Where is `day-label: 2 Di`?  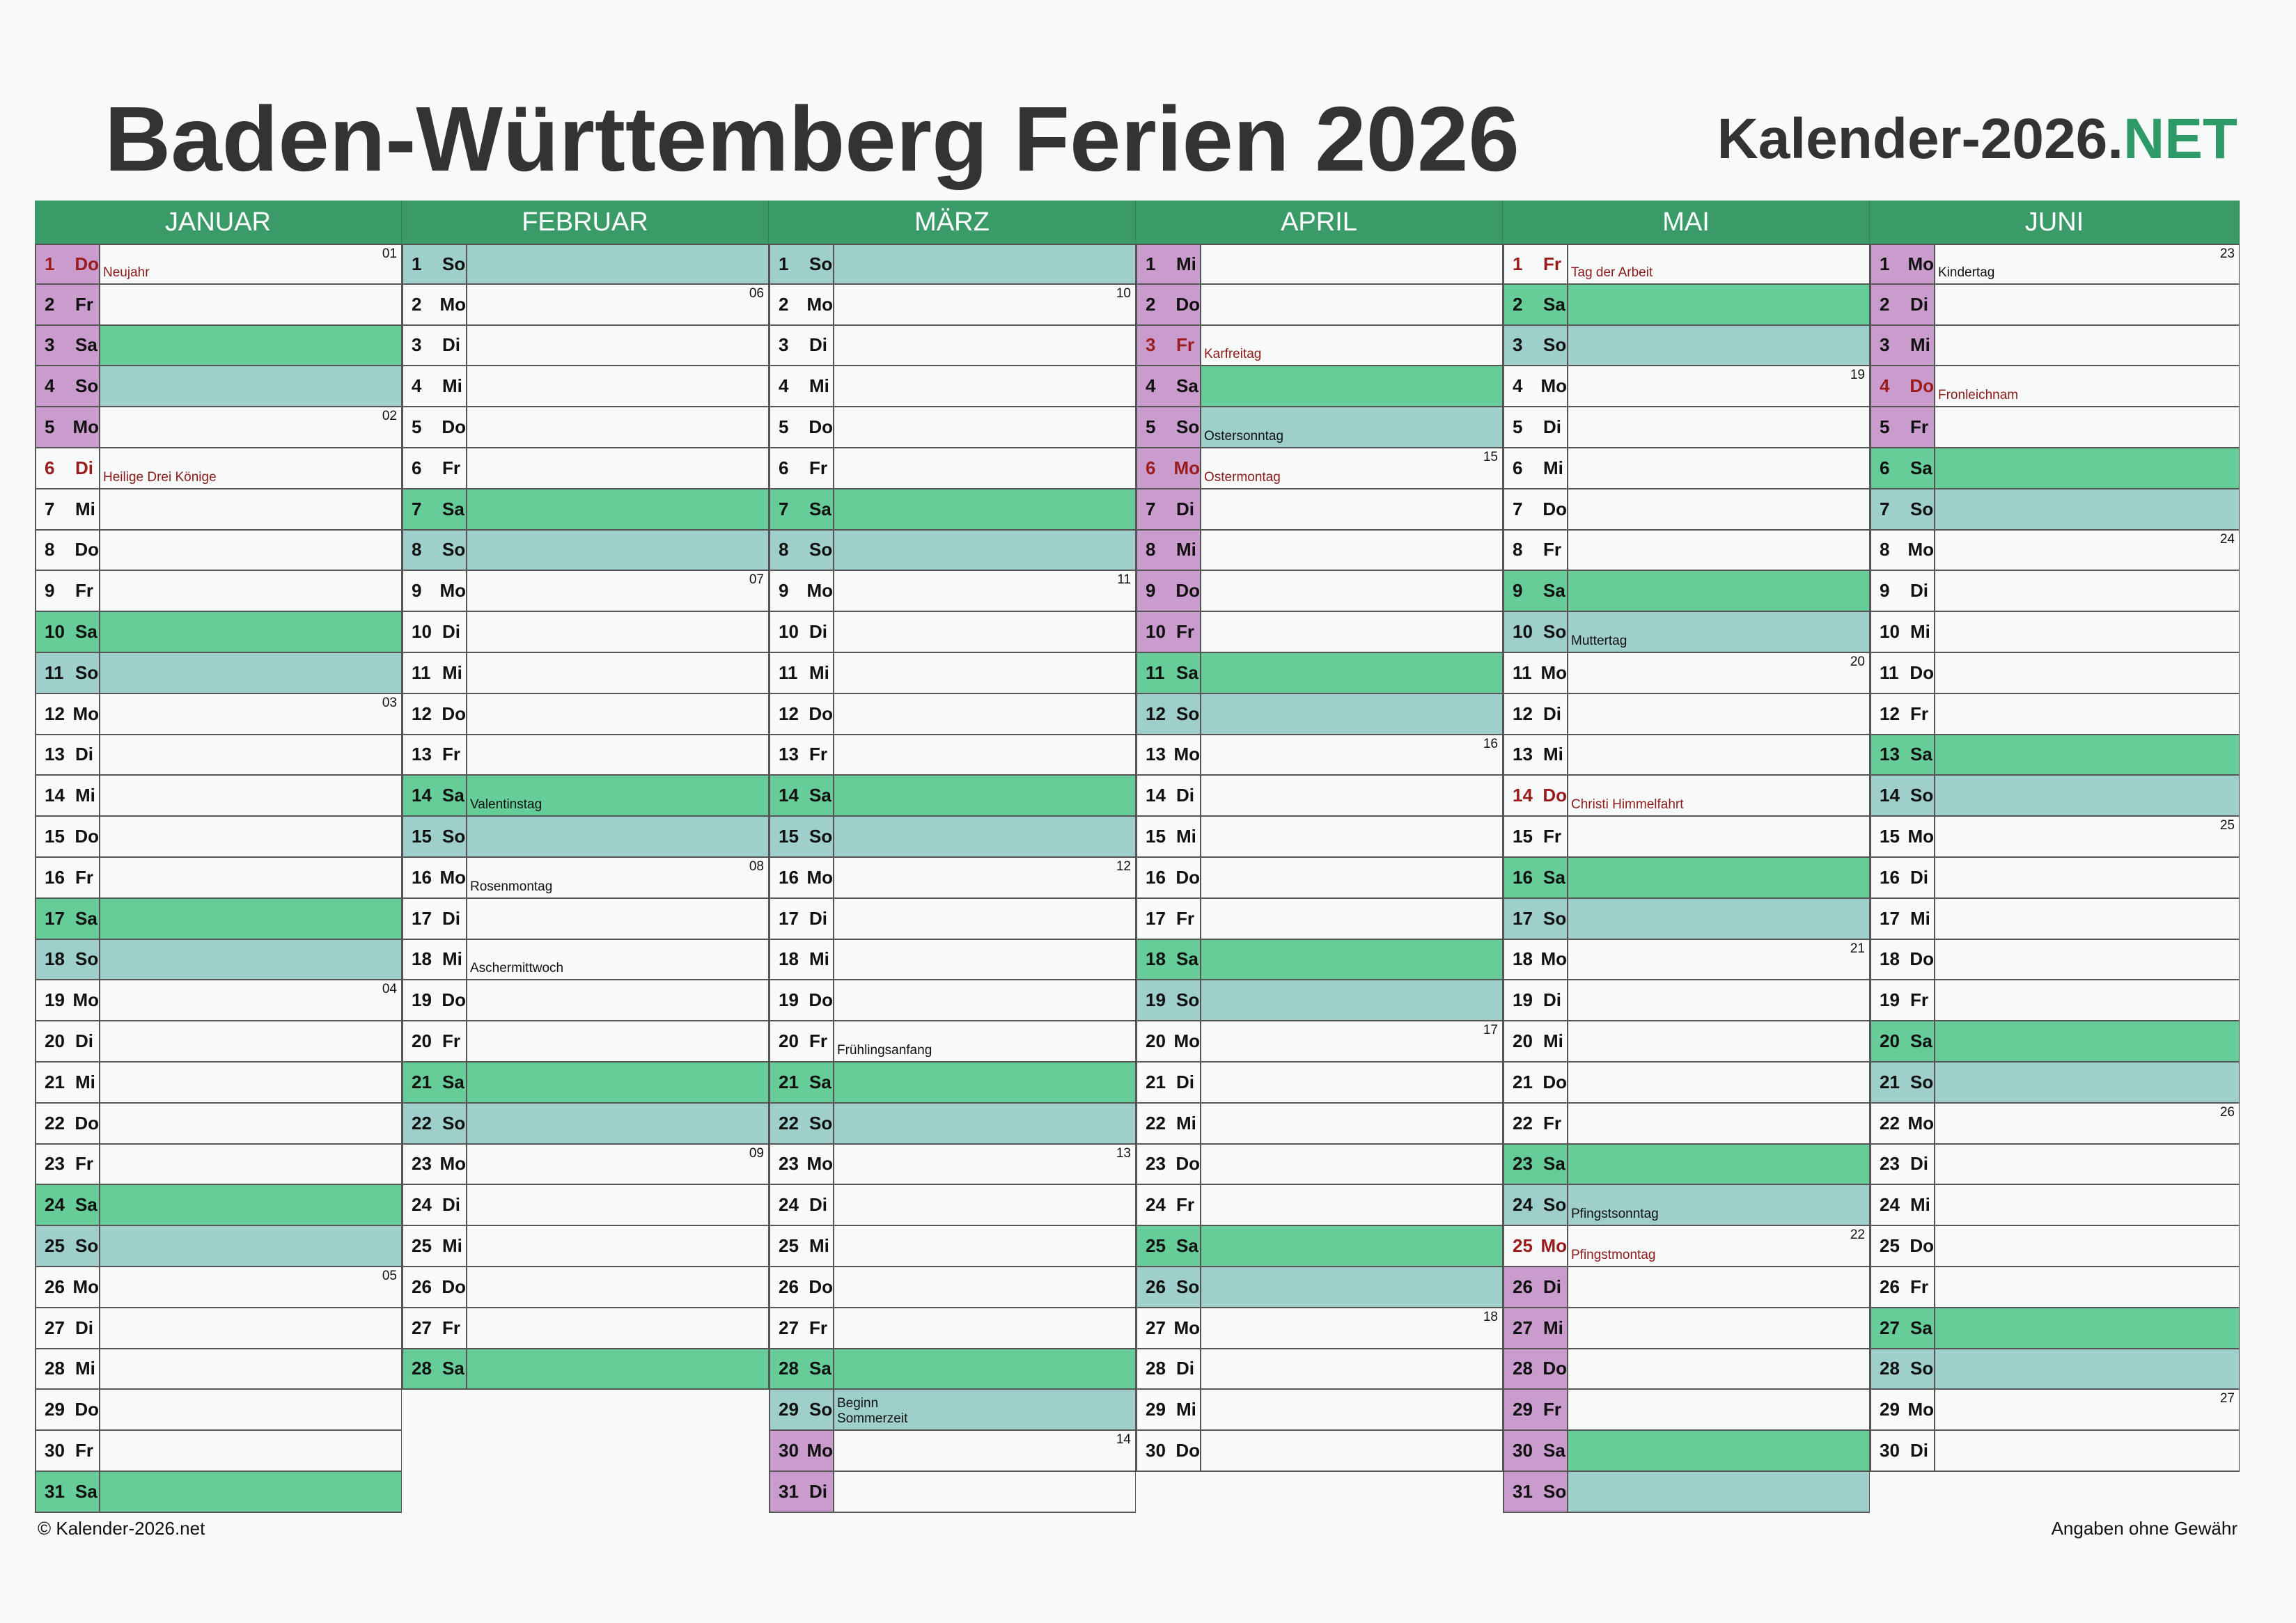
day-label: 2 Di is located at coordinates (1903, 304).